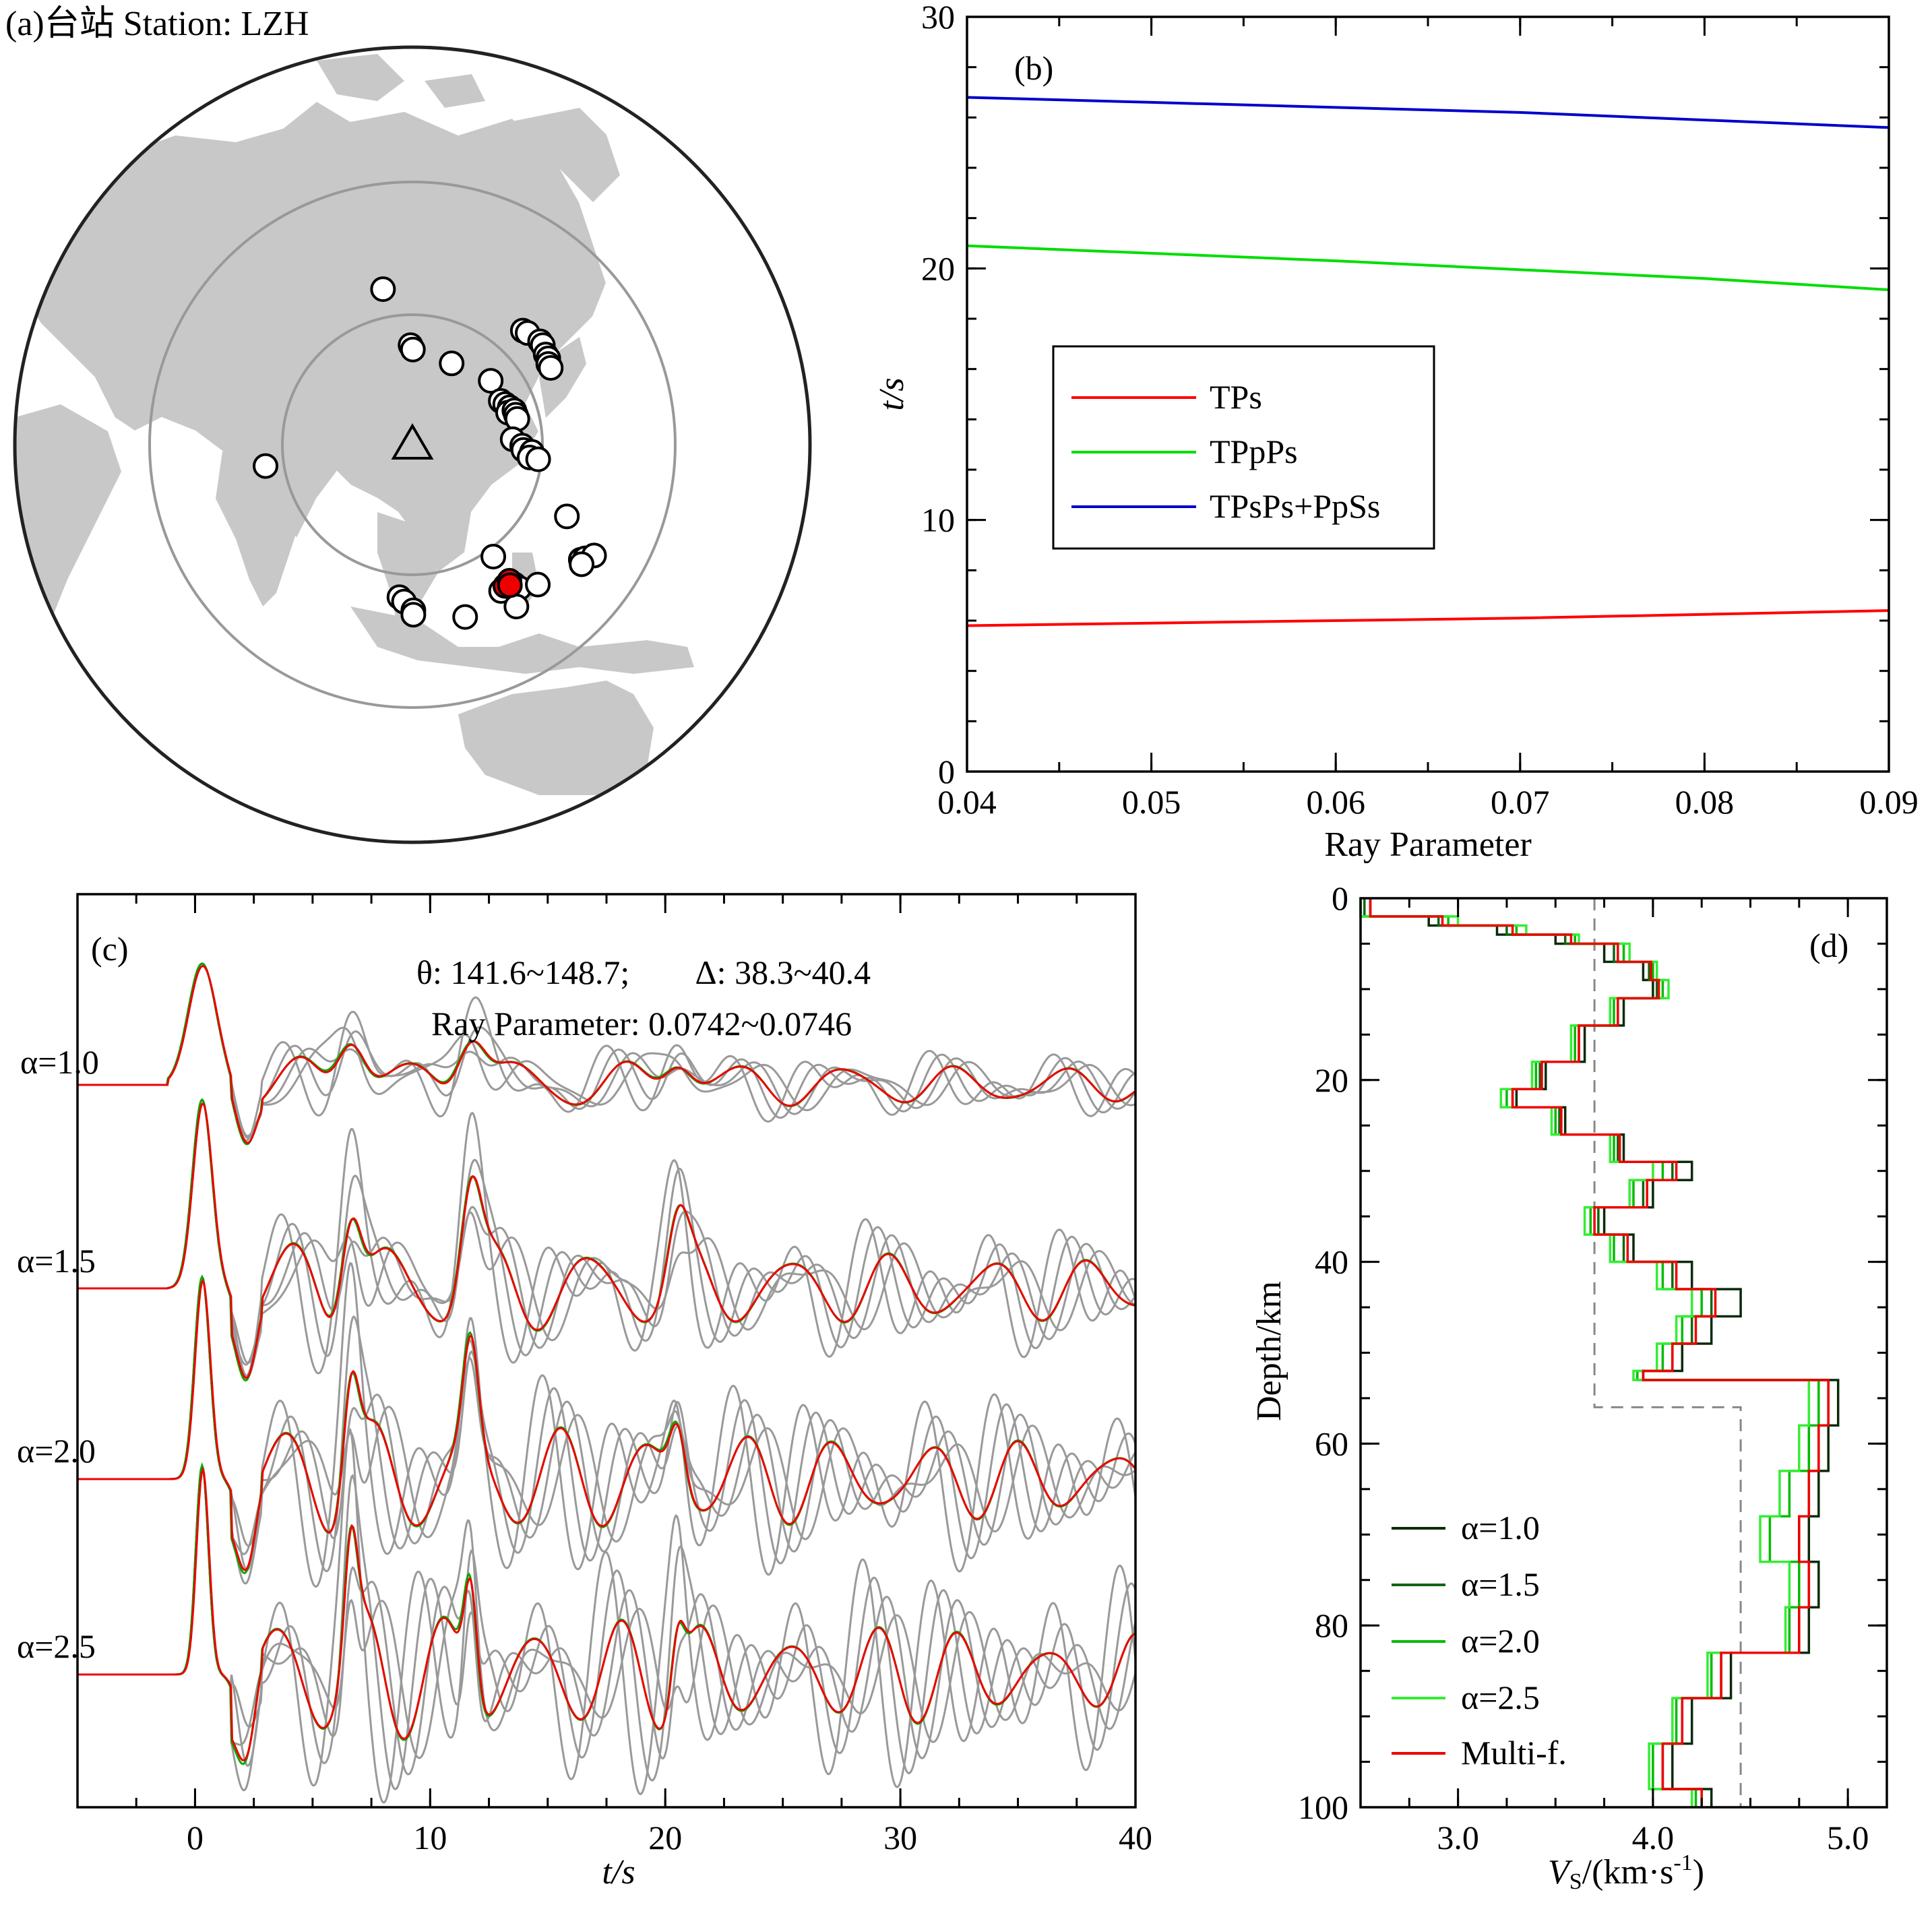 The height and width of the screenshot is (1909, 1932). Describe the element at coordinates (59, 1062) in the screenshot. I see `trace-label-alpha-1-0: α=1.0` at that location.